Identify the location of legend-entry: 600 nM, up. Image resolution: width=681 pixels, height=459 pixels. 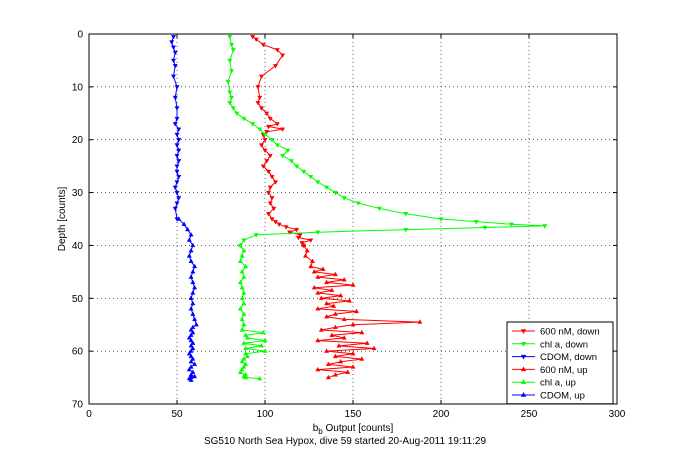
(550, 370).